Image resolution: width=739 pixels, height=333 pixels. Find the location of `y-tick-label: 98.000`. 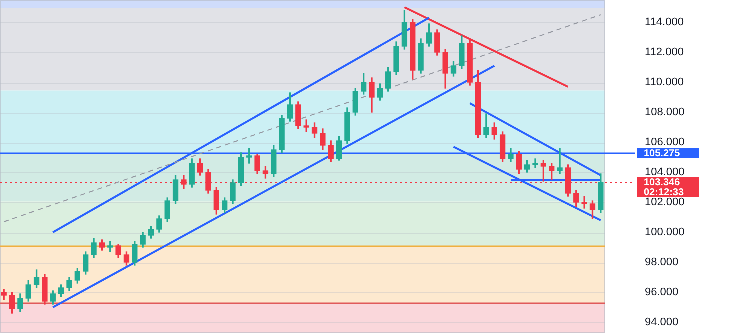

y-tick-label: 98.000 is located at coordinates (662, 262).